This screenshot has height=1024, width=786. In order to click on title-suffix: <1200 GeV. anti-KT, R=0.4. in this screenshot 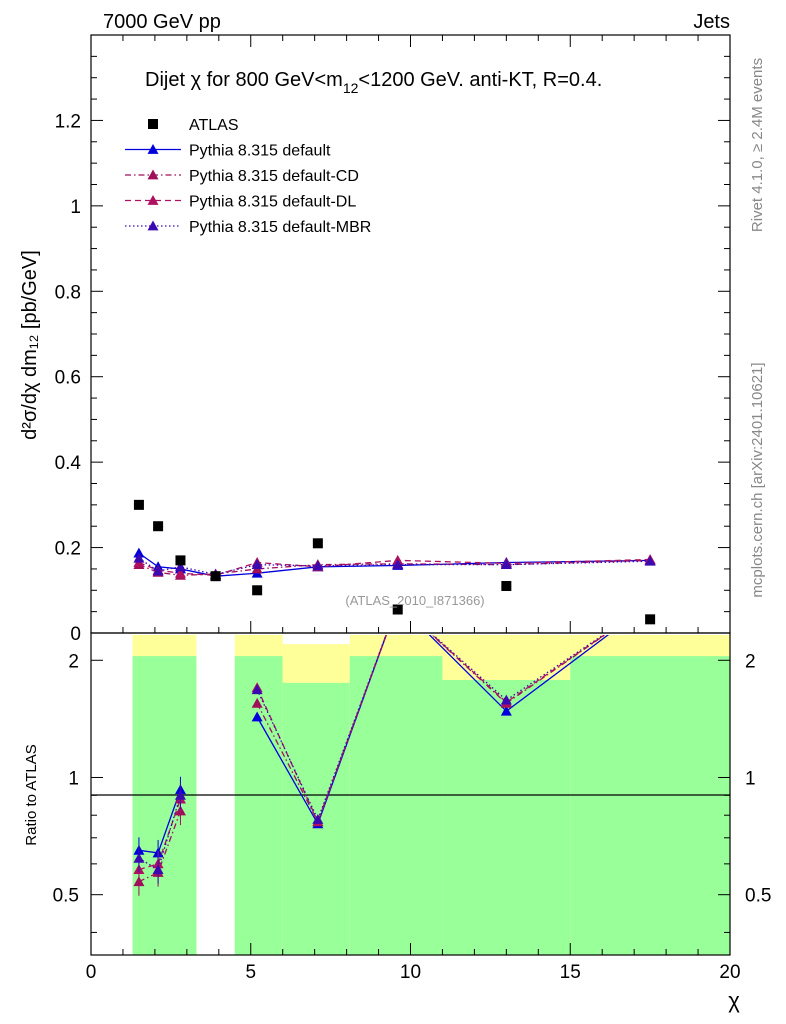, I will do `click(480, 80)`.